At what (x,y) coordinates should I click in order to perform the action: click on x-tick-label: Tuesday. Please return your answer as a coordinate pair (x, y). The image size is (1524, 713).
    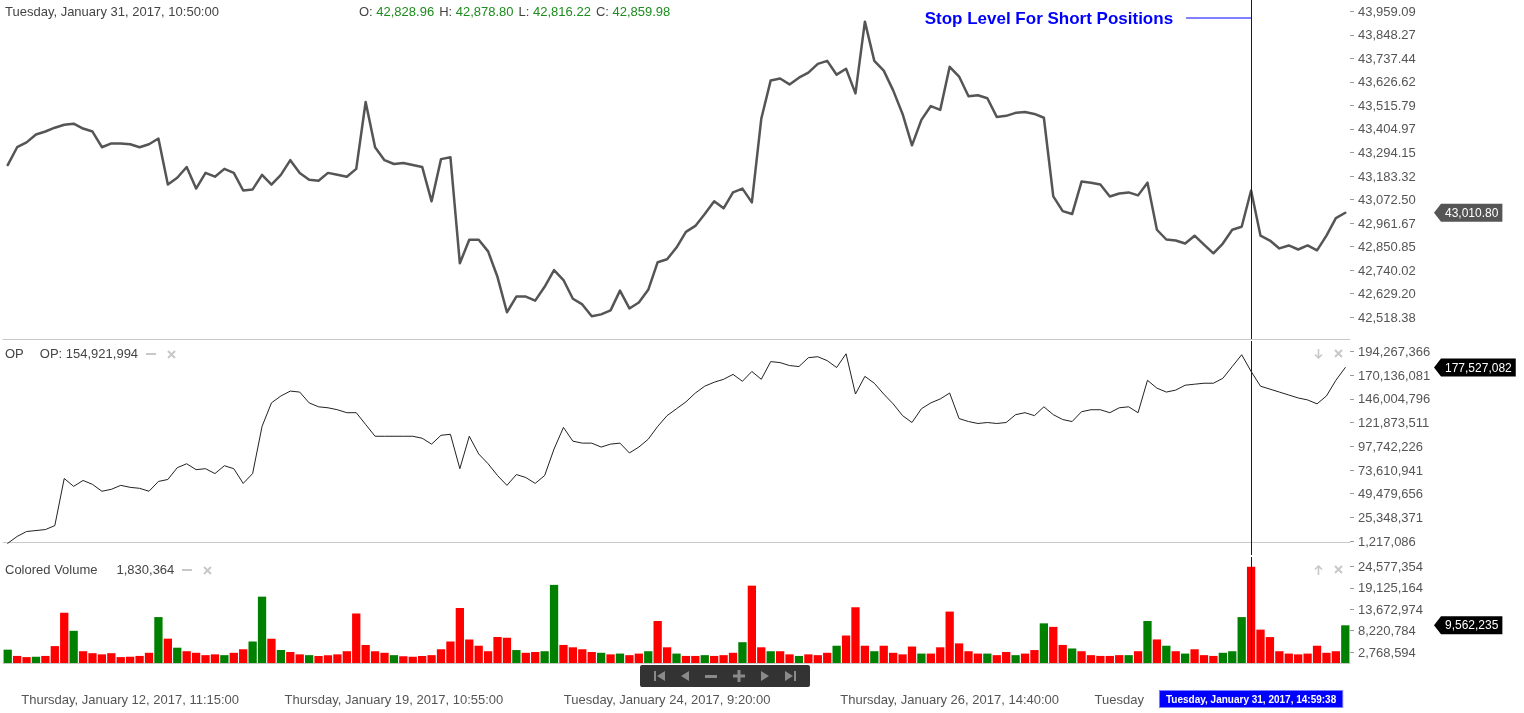
    Looking at the image, I should click on (1119, 699).